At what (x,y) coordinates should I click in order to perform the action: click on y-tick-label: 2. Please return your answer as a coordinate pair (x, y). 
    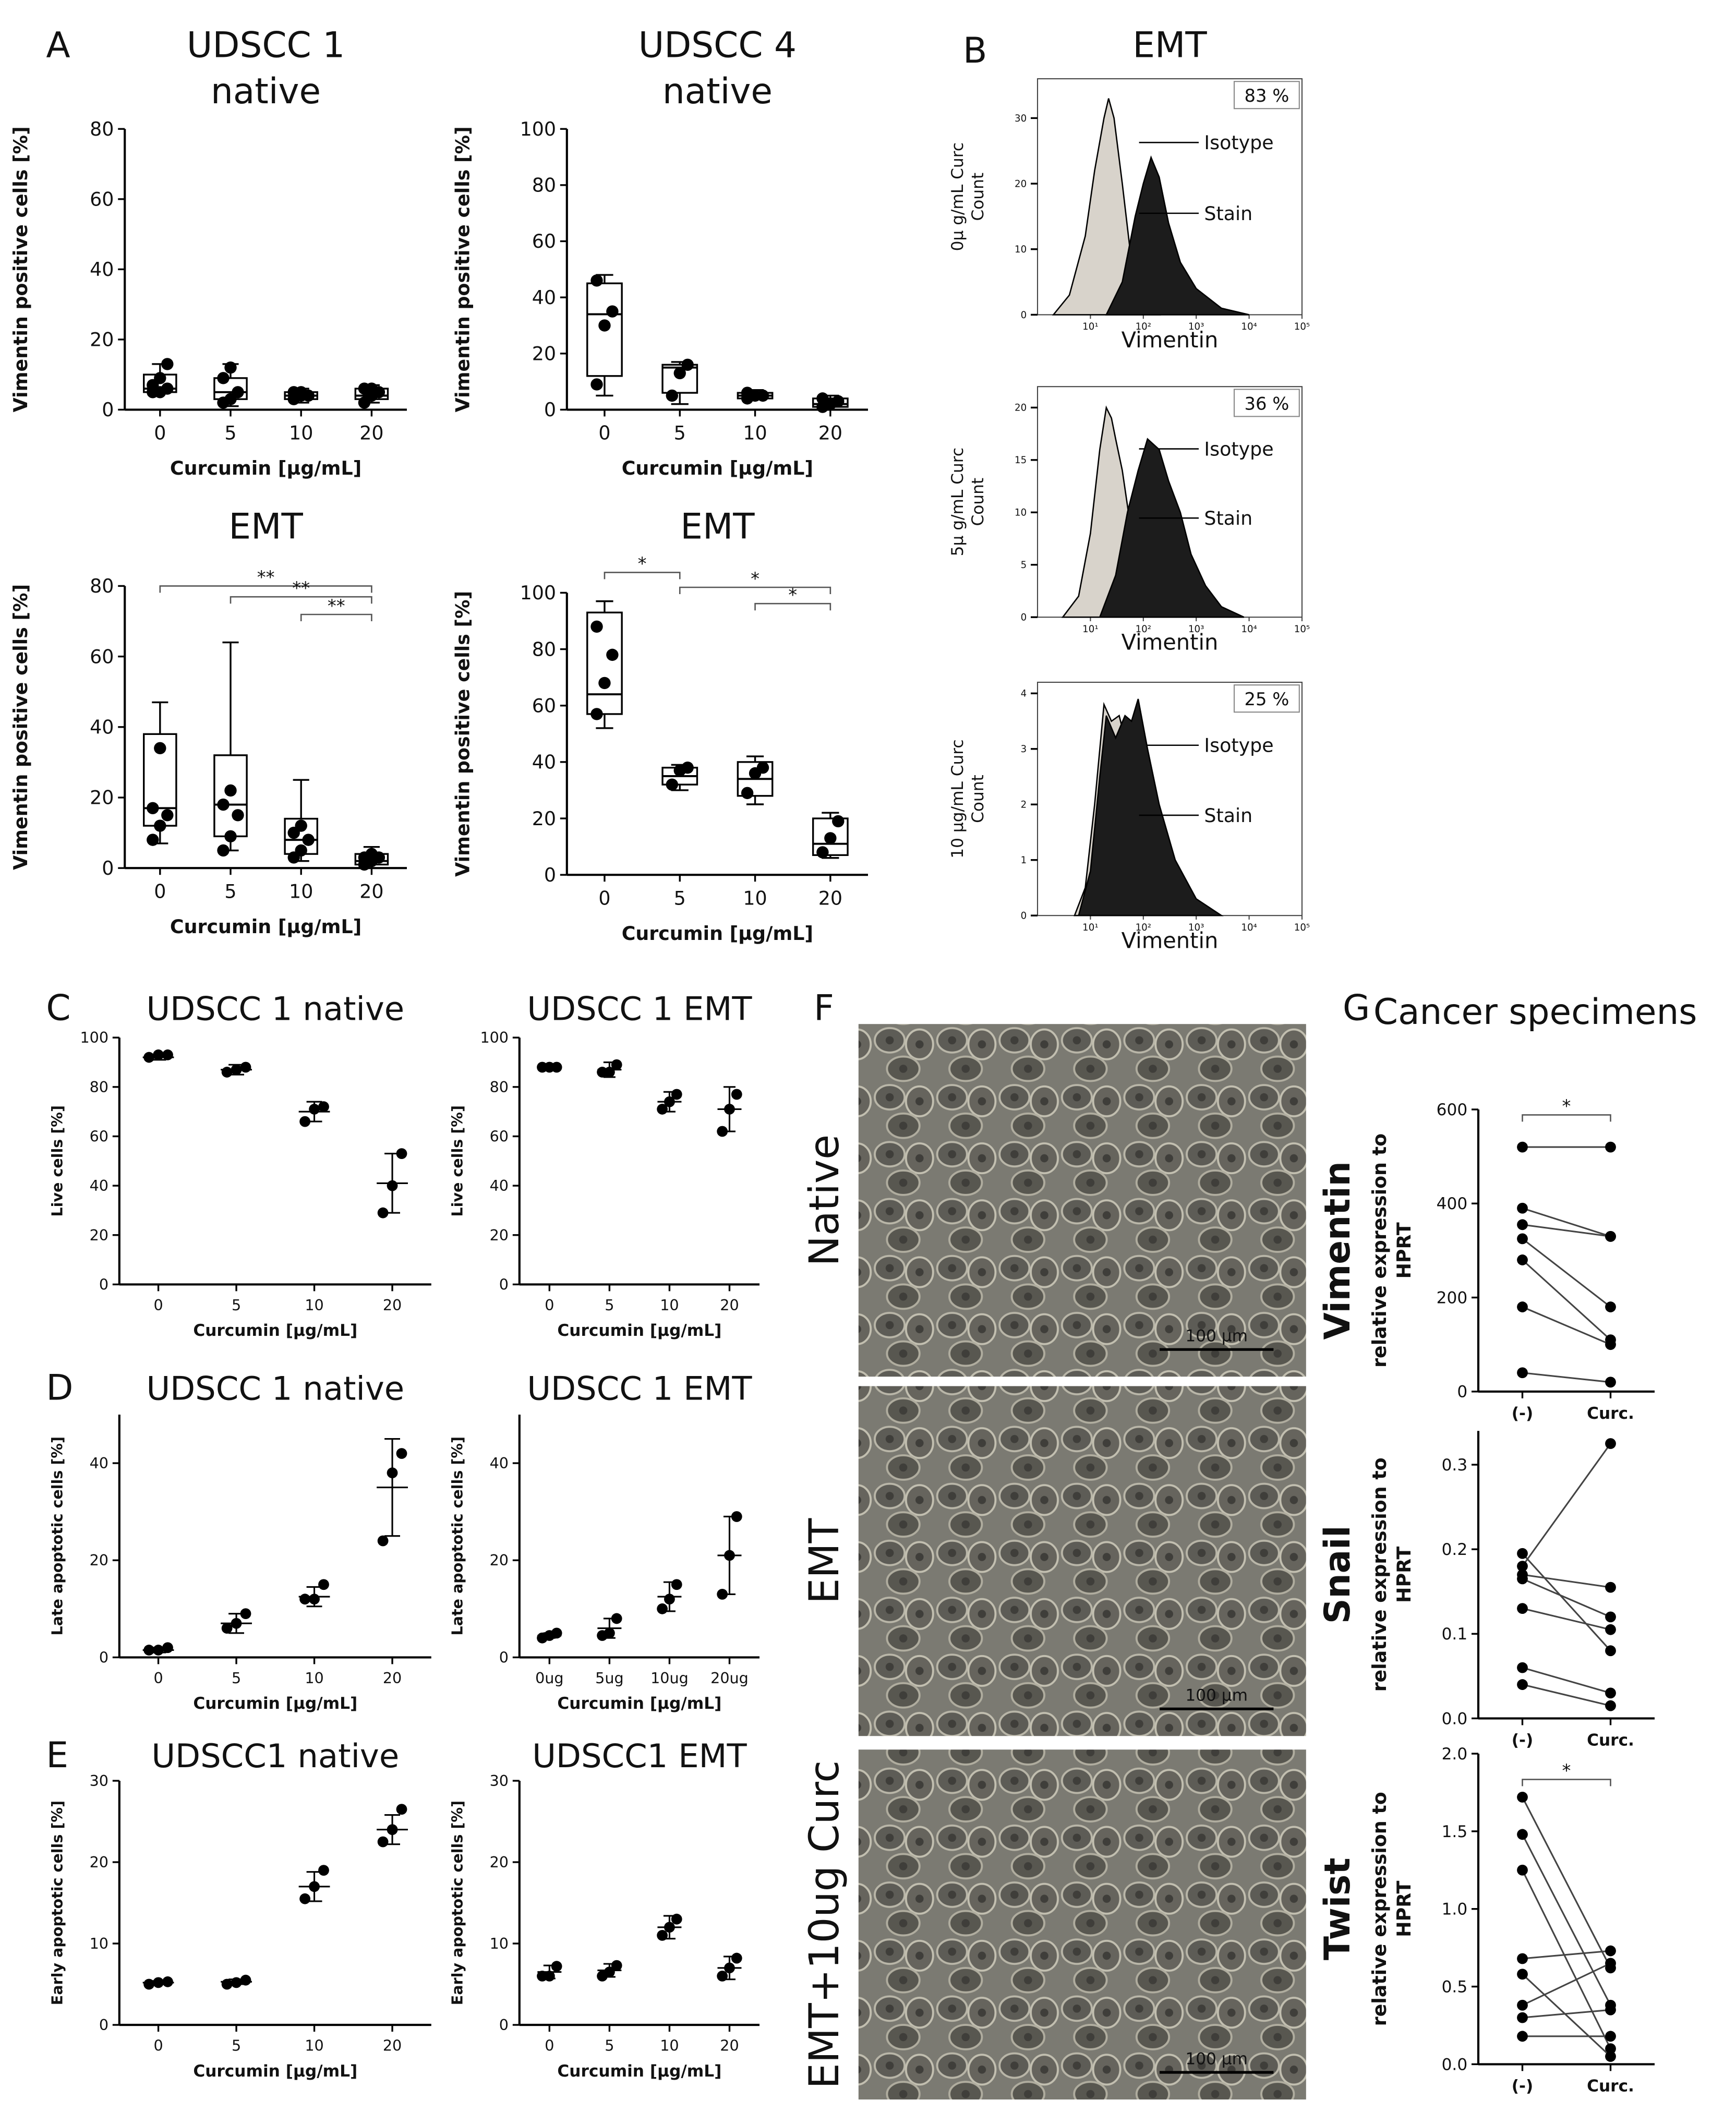
    Looking at the image, I should click on (1024, 805).